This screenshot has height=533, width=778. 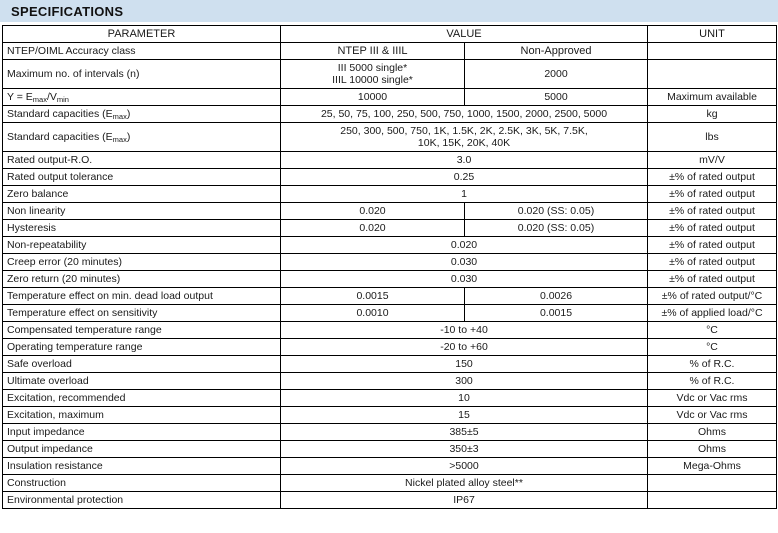 I want to click on unit-zero-balance: ±% of rated output, so click(x=712, y=194).